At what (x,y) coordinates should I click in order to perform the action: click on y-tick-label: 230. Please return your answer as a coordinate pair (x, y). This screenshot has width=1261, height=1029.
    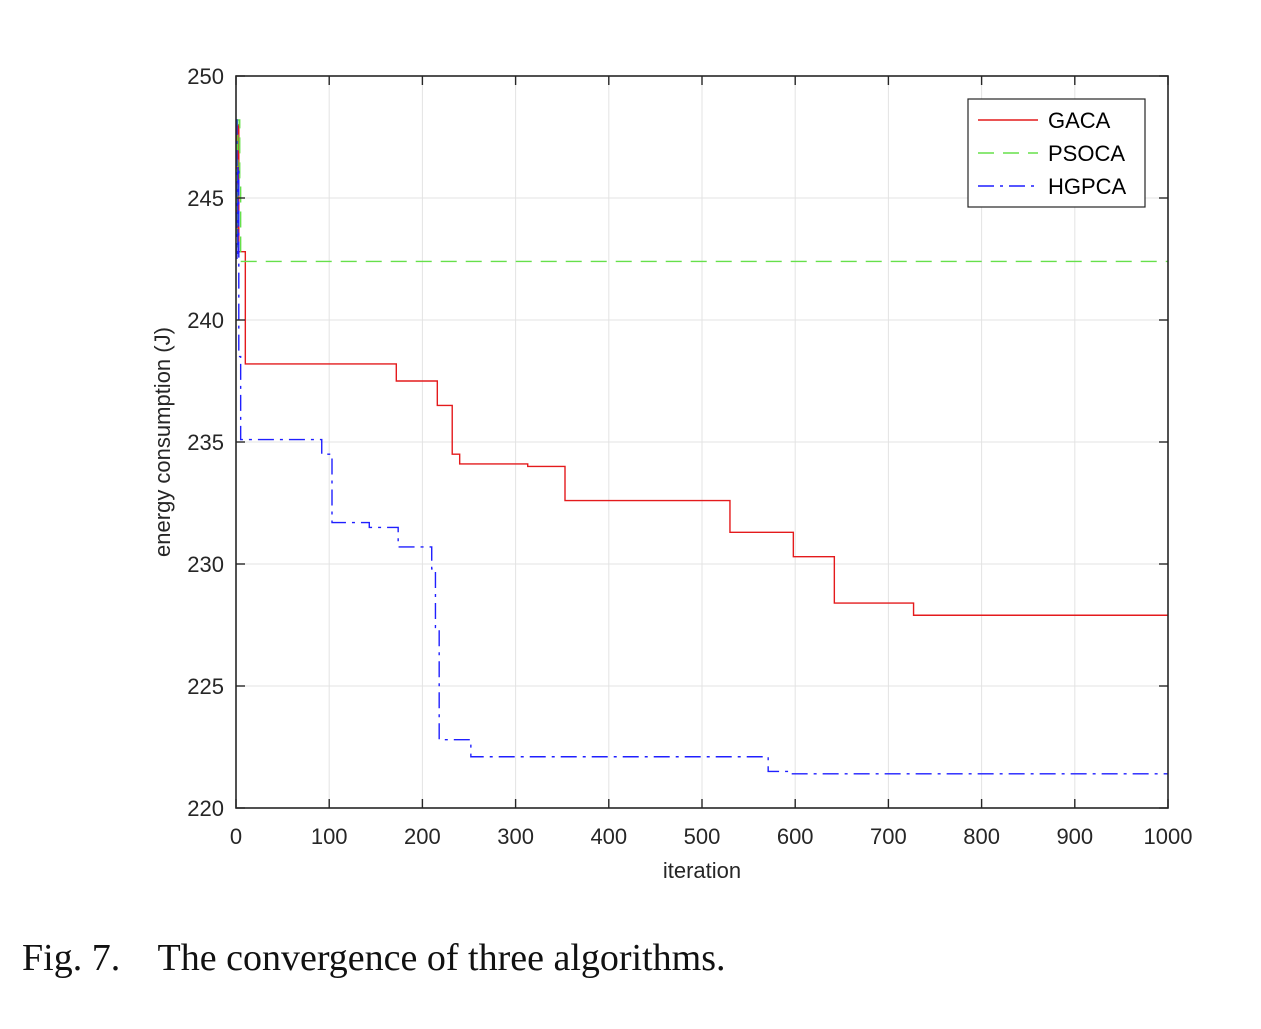
    Looking at the image, I should click on (205, 564).